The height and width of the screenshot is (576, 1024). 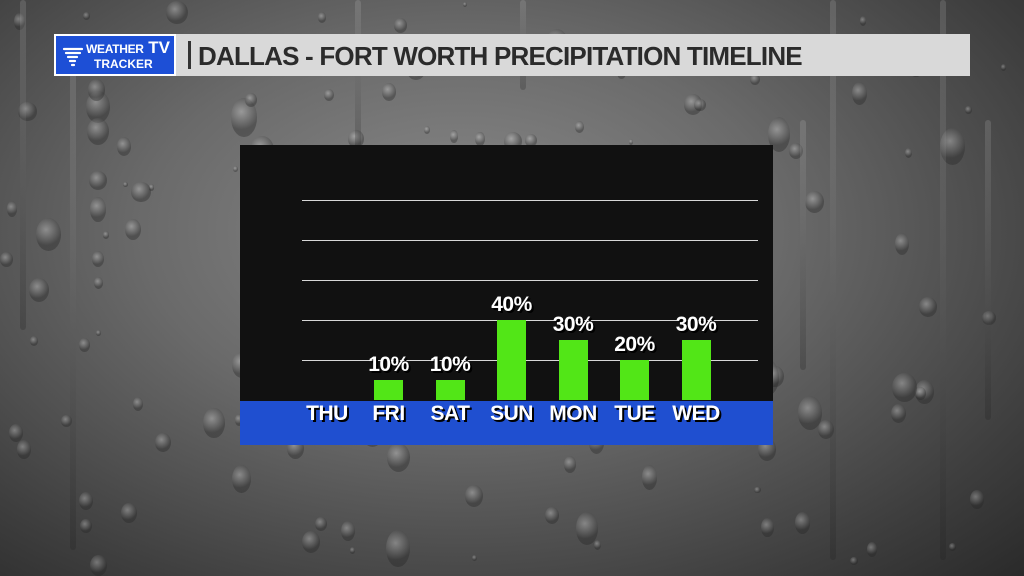 I want to click on data-label-wed: 30%, so click(x=696, y=324).